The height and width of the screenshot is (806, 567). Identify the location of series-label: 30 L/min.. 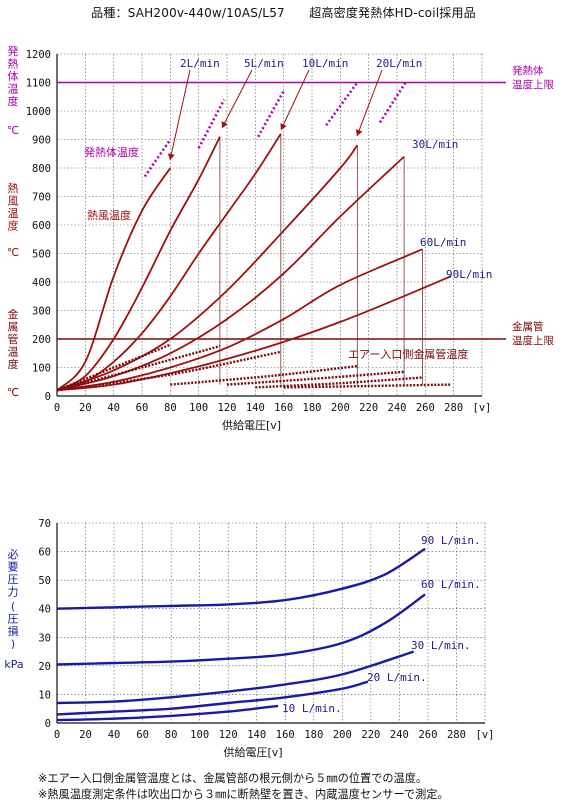
(441, 645).